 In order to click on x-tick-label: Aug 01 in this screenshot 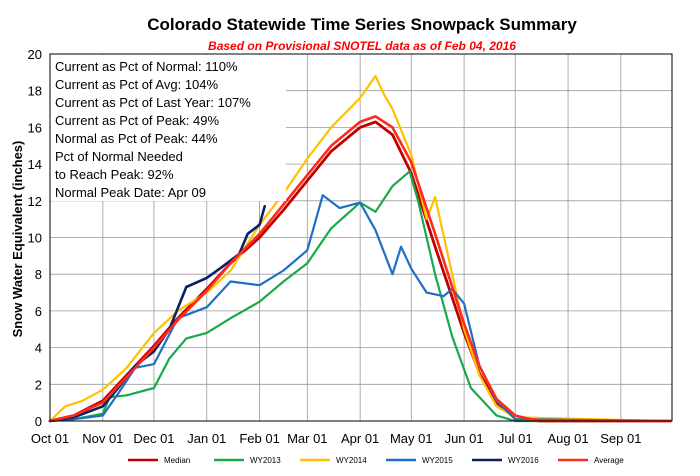, I will do `click(567, 438)`.